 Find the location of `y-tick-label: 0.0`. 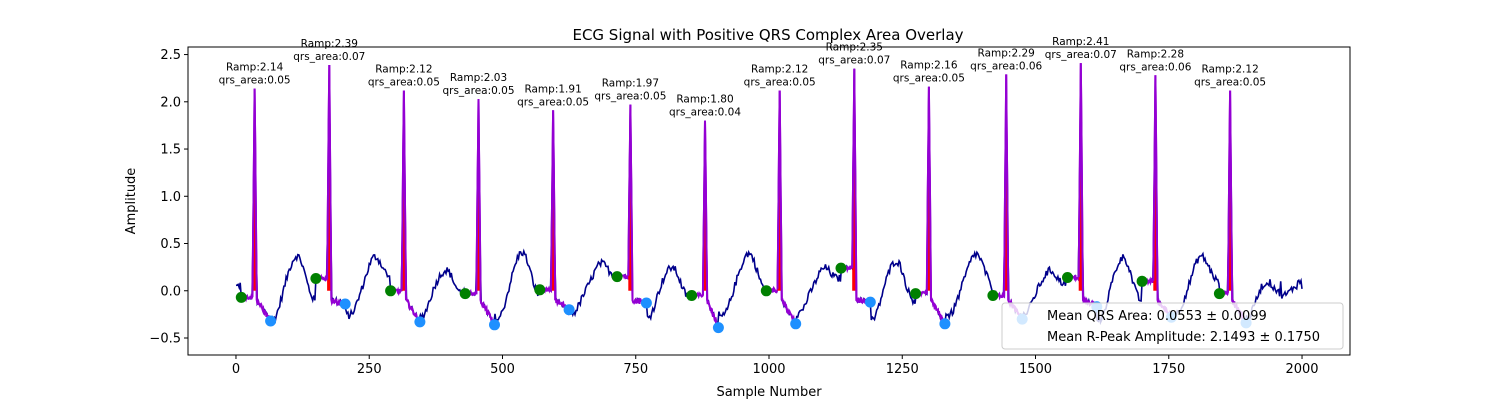

y-tick-label: 0.0 is located at coordinates (170, 291).